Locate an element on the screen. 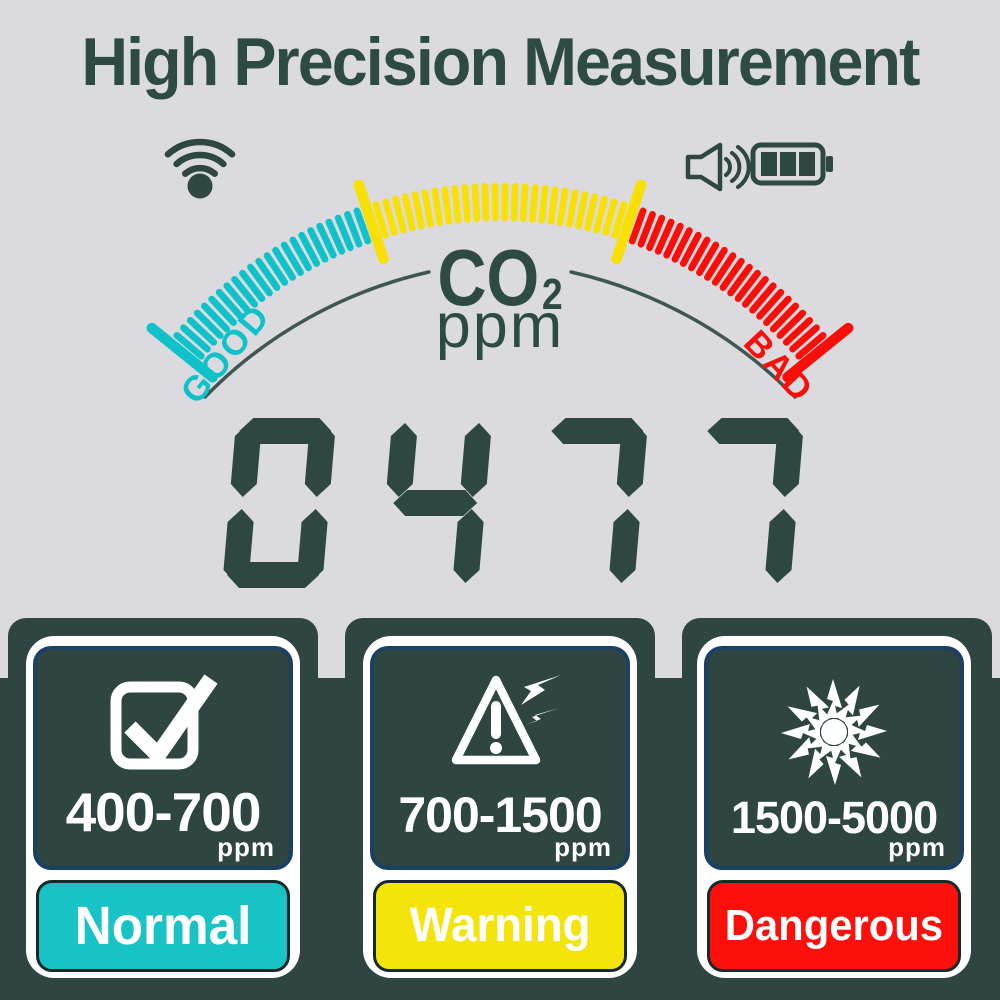  category-button-dangerous: Dangerous is located at coordinates (834, 926).